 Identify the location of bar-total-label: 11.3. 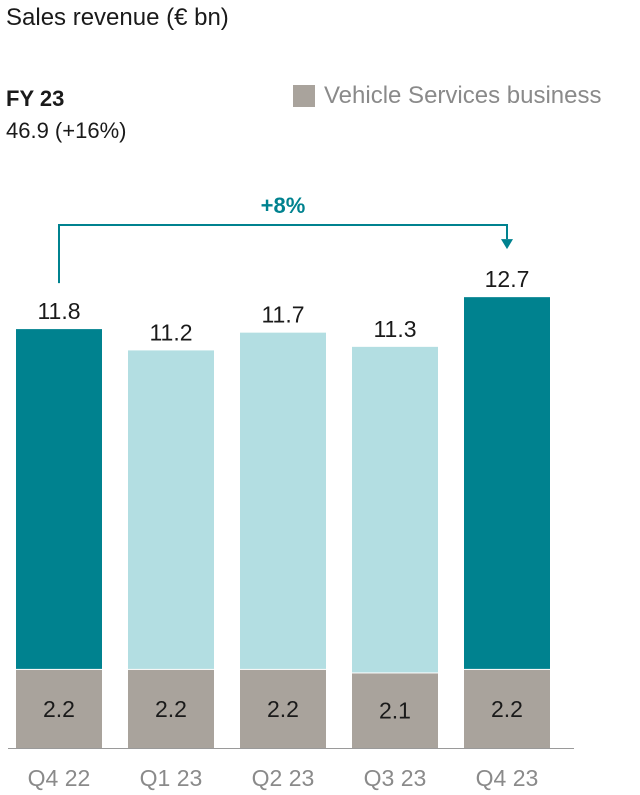
(394, 329).